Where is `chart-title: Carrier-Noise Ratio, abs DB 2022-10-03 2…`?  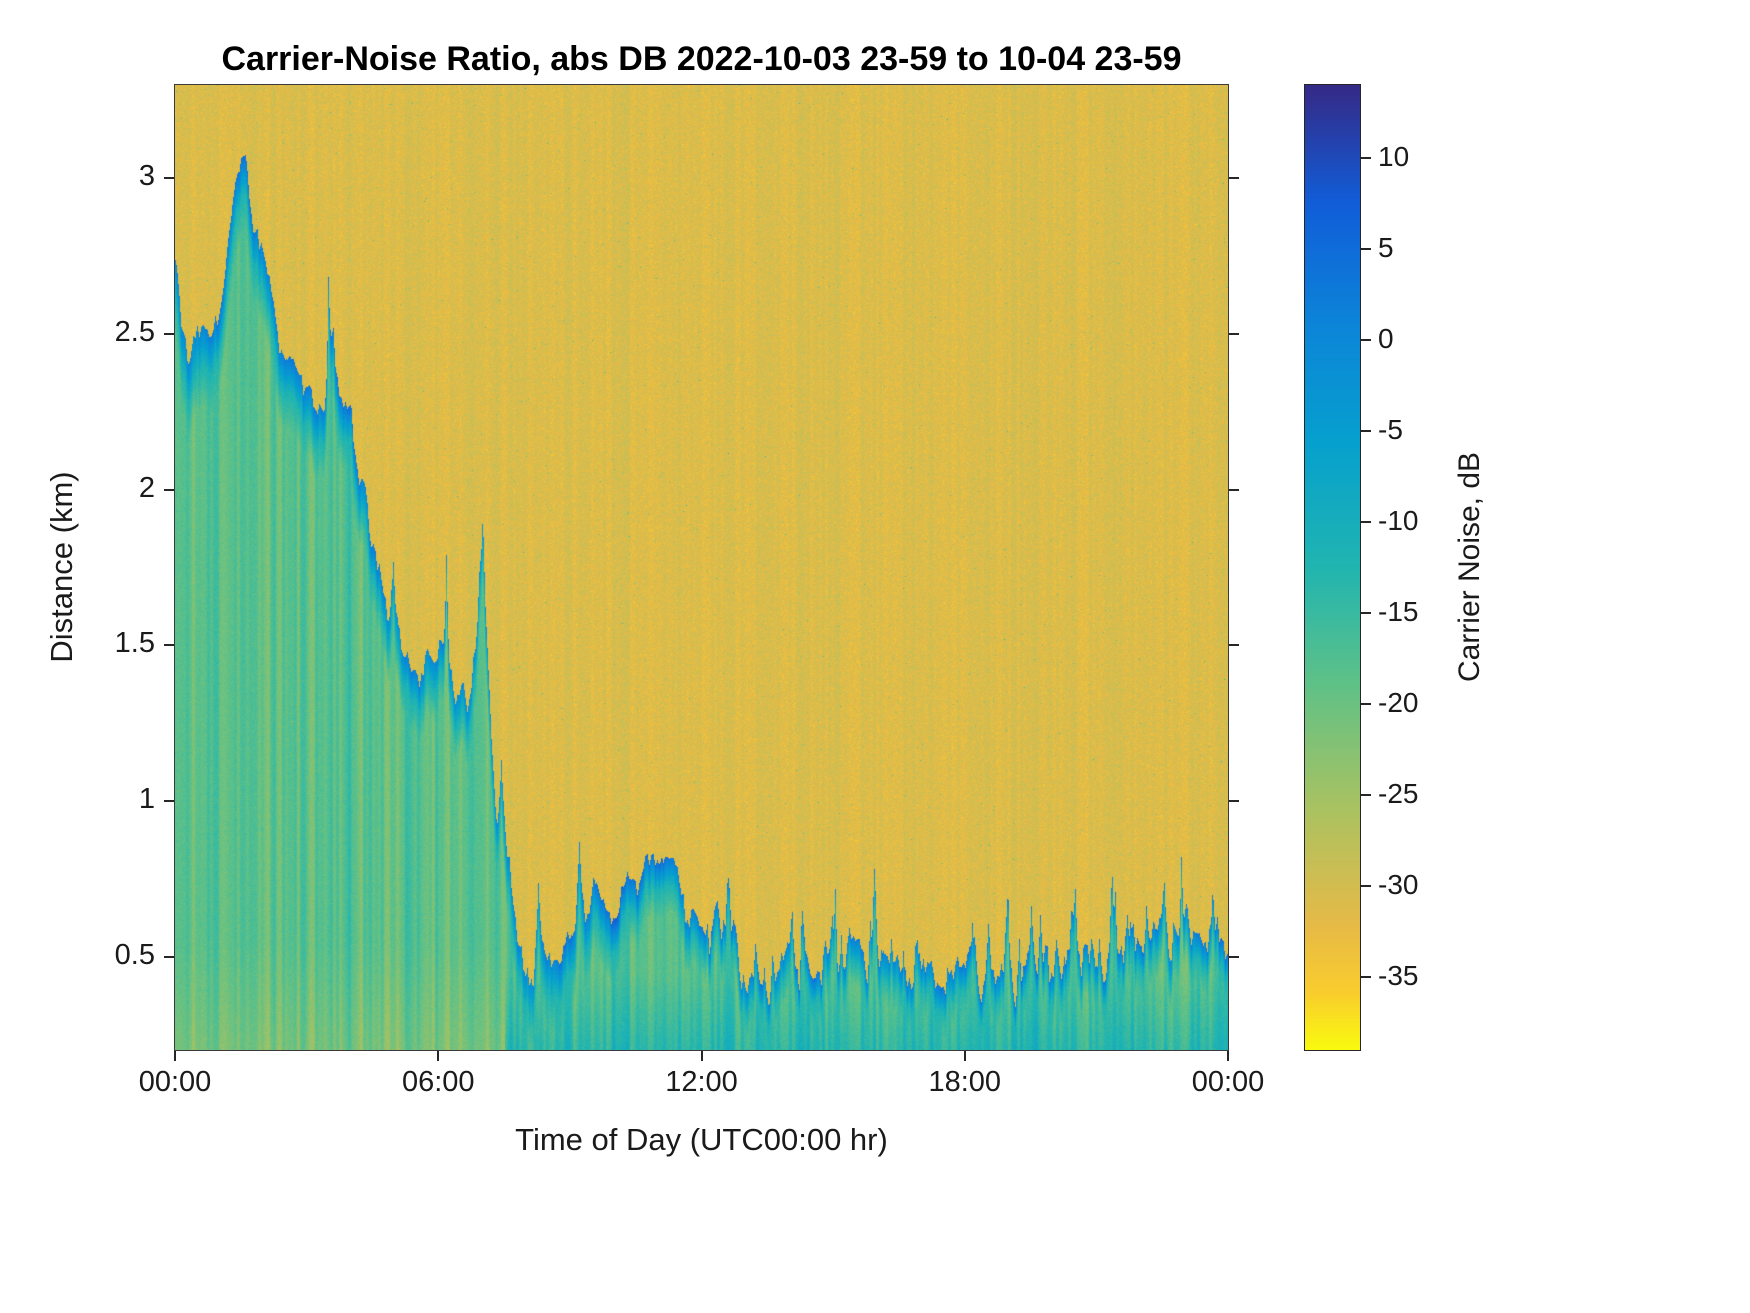
chart-title: Carrier-Noise Ratio, abs DB 2022-10-03 2… is located at coordinates (701, 59).